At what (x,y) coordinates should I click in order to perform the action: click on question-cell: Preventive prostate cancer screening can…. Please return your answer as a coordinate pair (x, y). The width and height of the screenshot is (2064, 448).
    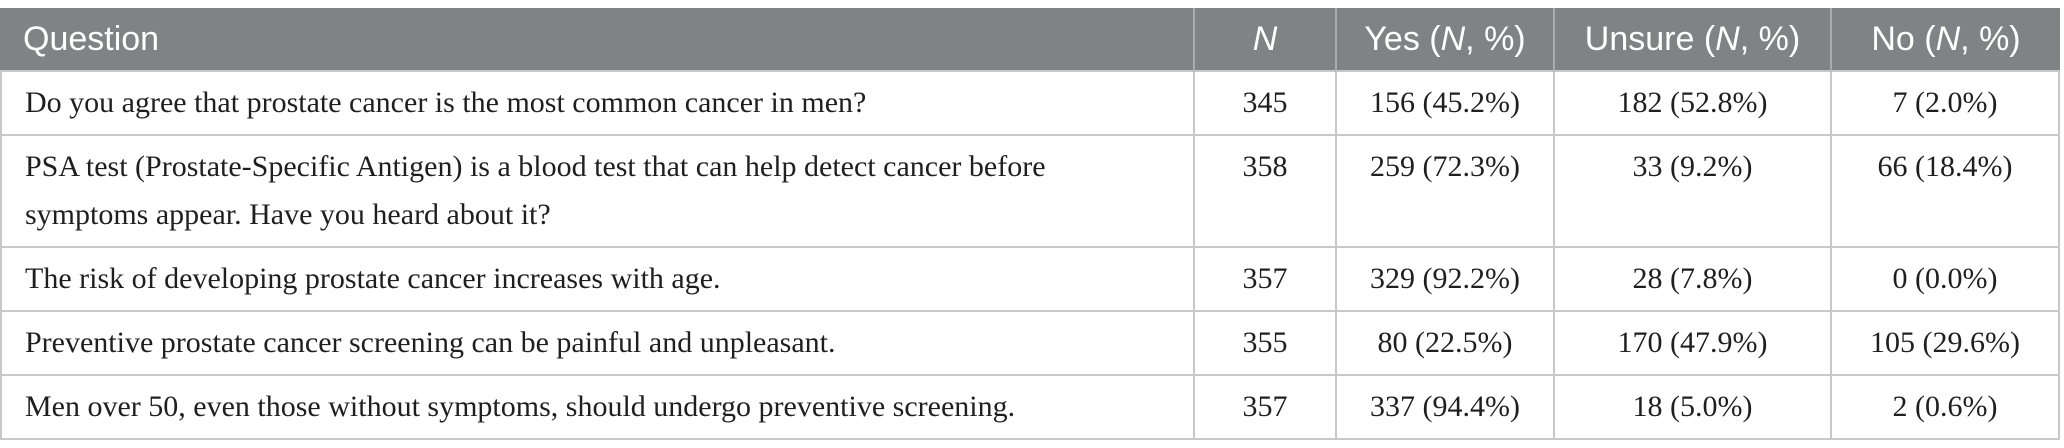
    Looking at the image, I should click on (596, 344).